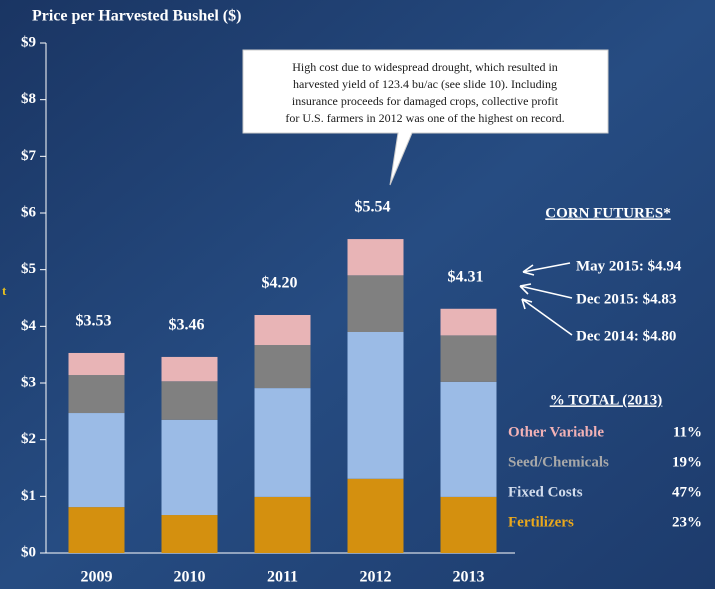 The width and height of the screenshot is (715, 589). Describe the element at coordinates (376, 577) in the screenshot. I see `x-tick-label: 2012` at that location.